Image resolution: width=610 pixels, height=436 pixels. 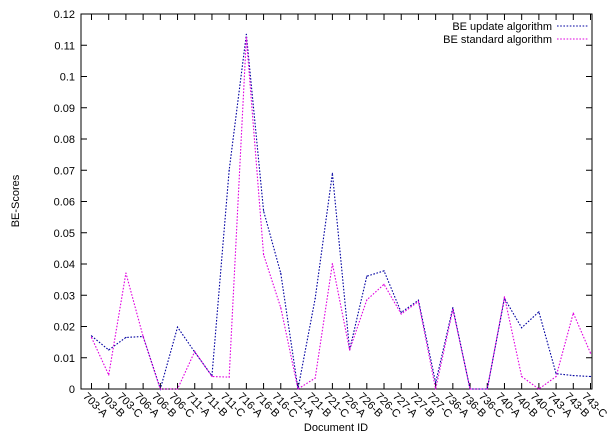 What do you see at coordinates (64, 265) in the screenshot?
I see `y-tick-label: 0.04` at bounding box center [64, 265].